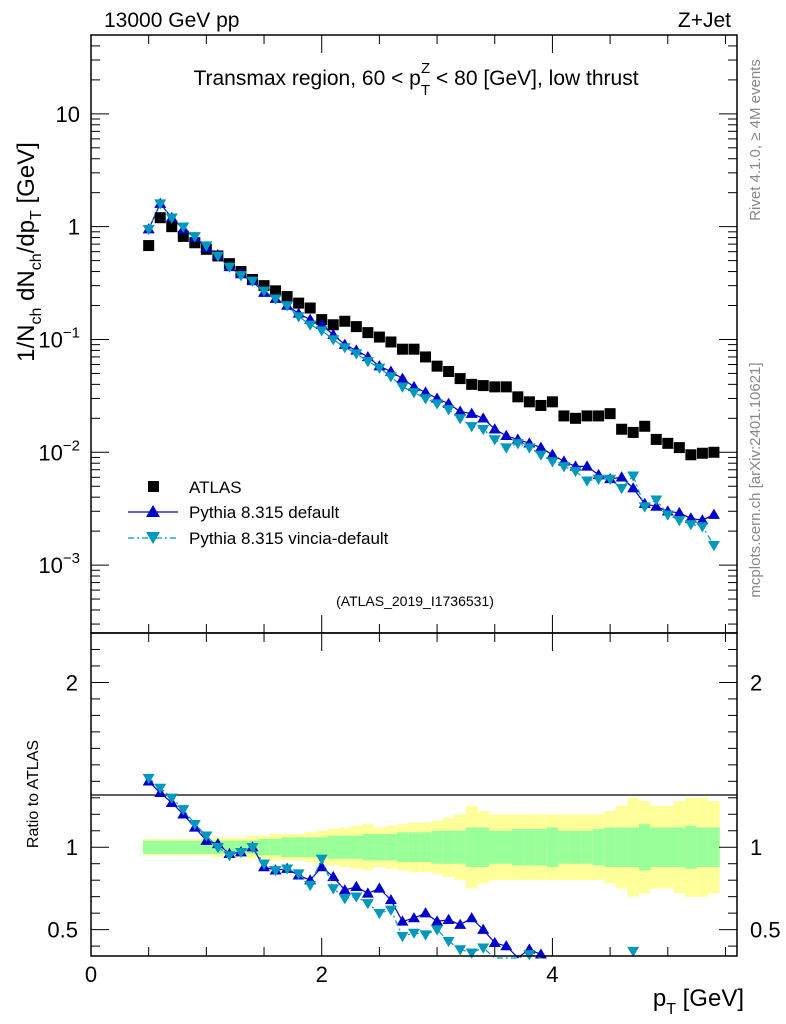  I want to click on legend-label-default: Pythia 8.315 default, so click(264, 512).